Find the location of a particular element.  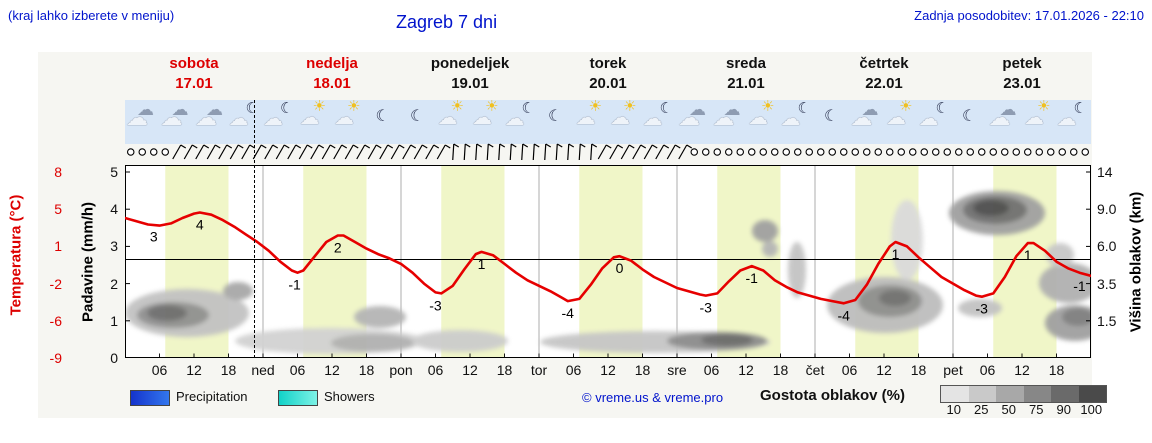

cloud-height-tick: 6.0 is located at coordinates (1107, 246).